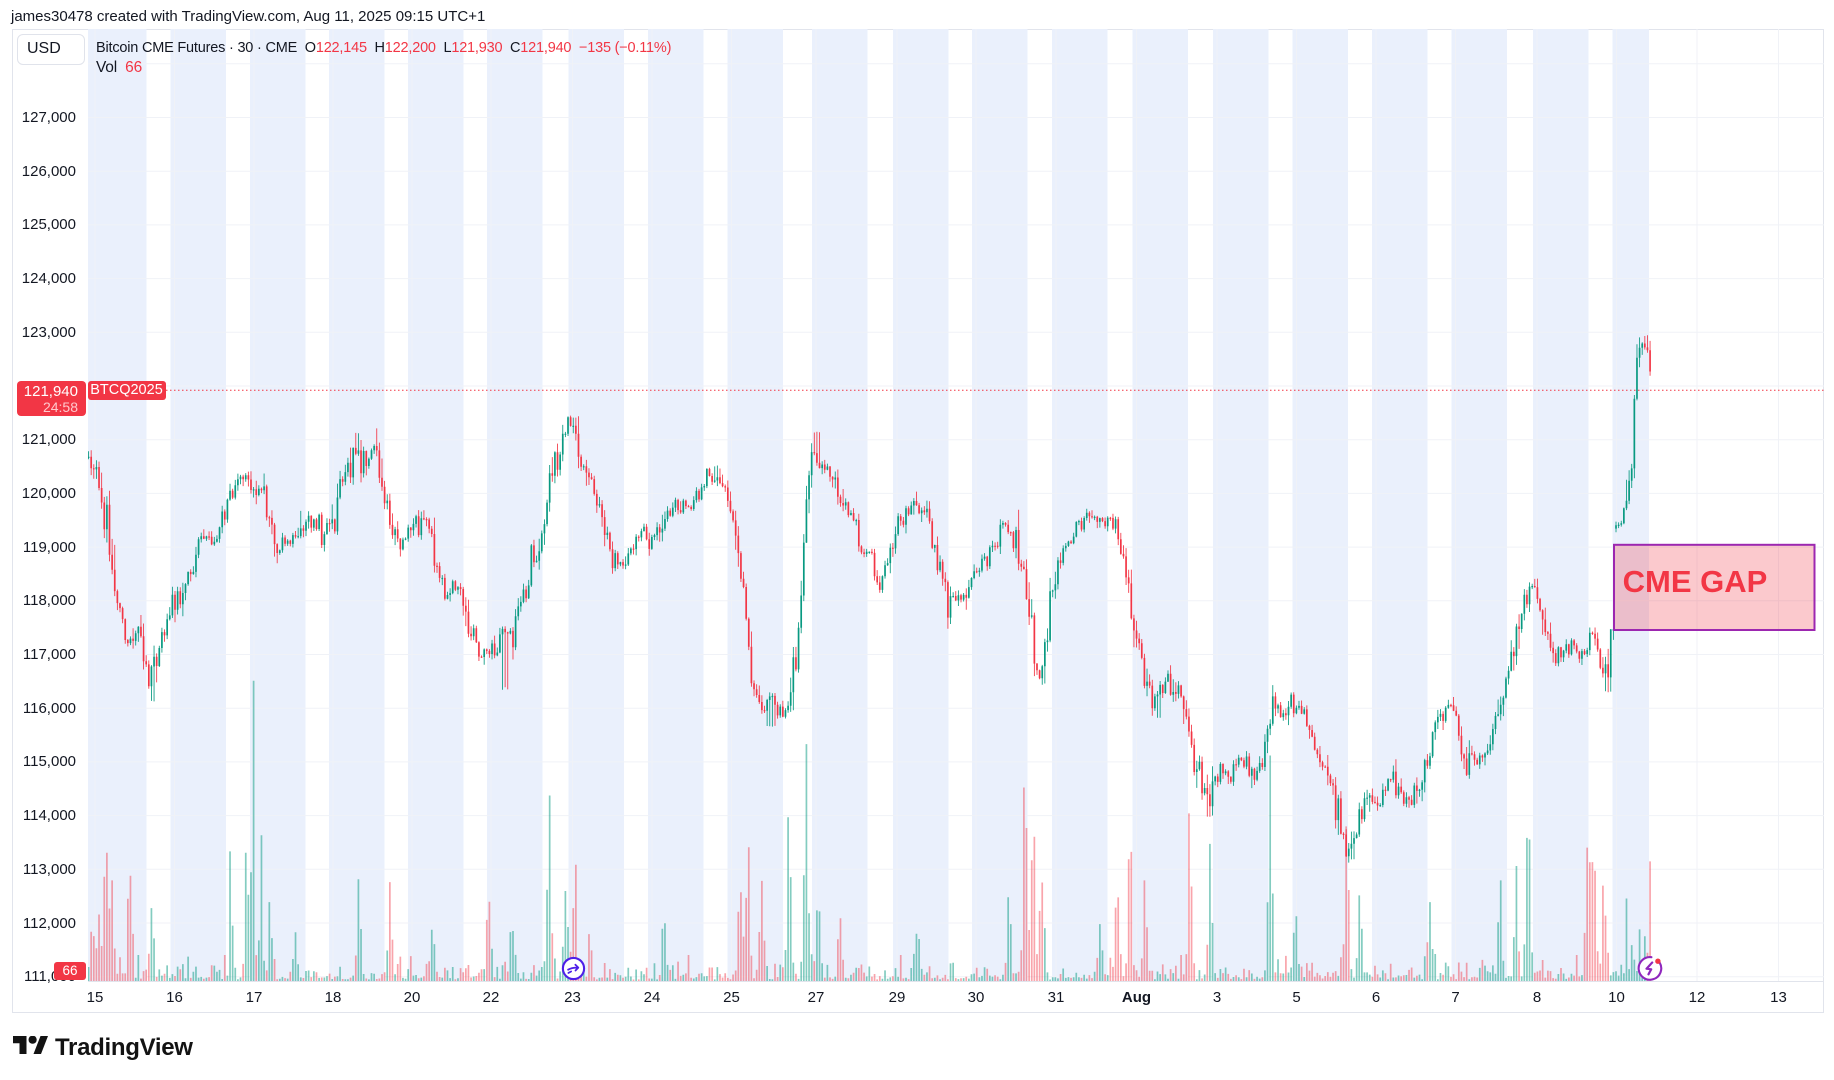 This screenshot has width=1834, height=1080. Describe the element at coordinates (1695, 581) in the screenshot. I see `svg-text: CME GAP` at that location.